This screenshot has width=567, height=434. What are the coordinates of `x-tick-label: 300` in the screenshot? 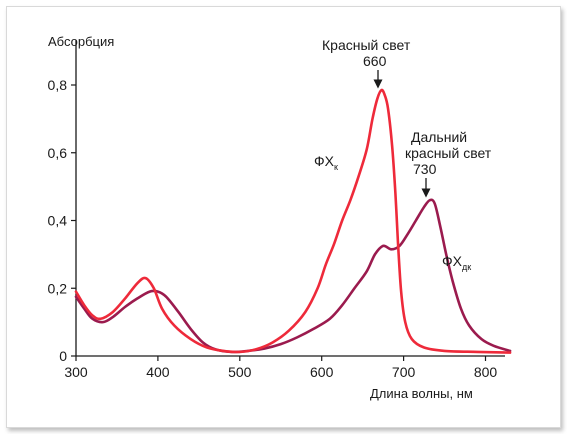 It's located at (76, 372).